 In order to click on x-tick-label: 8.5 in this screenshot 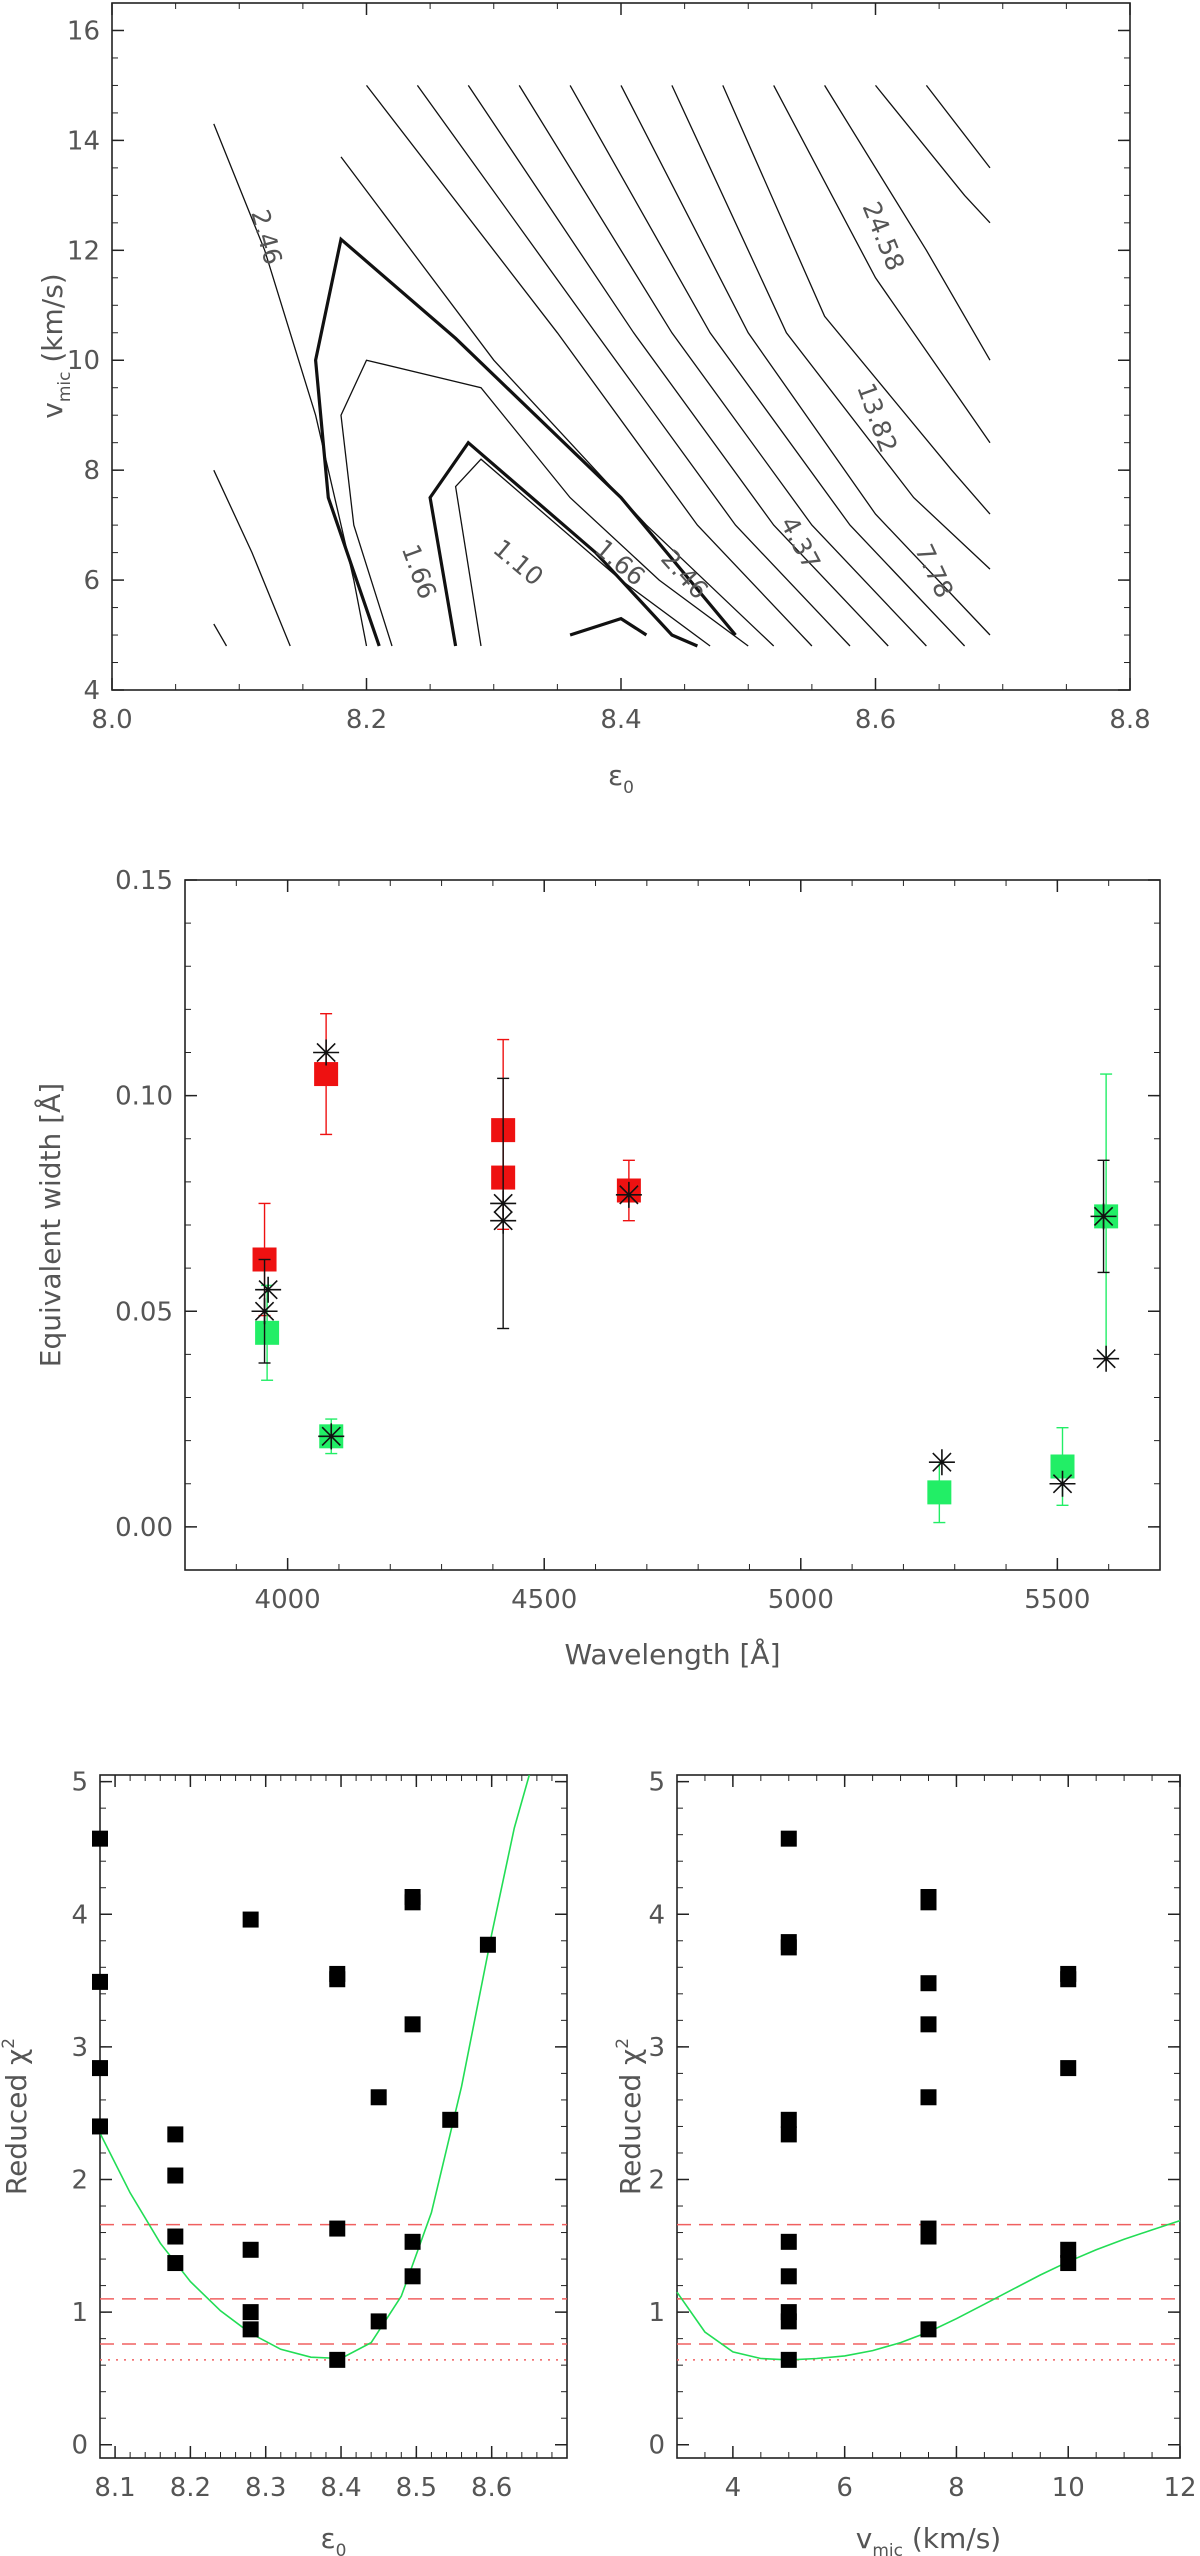, I will do `click(416, 2488)`.